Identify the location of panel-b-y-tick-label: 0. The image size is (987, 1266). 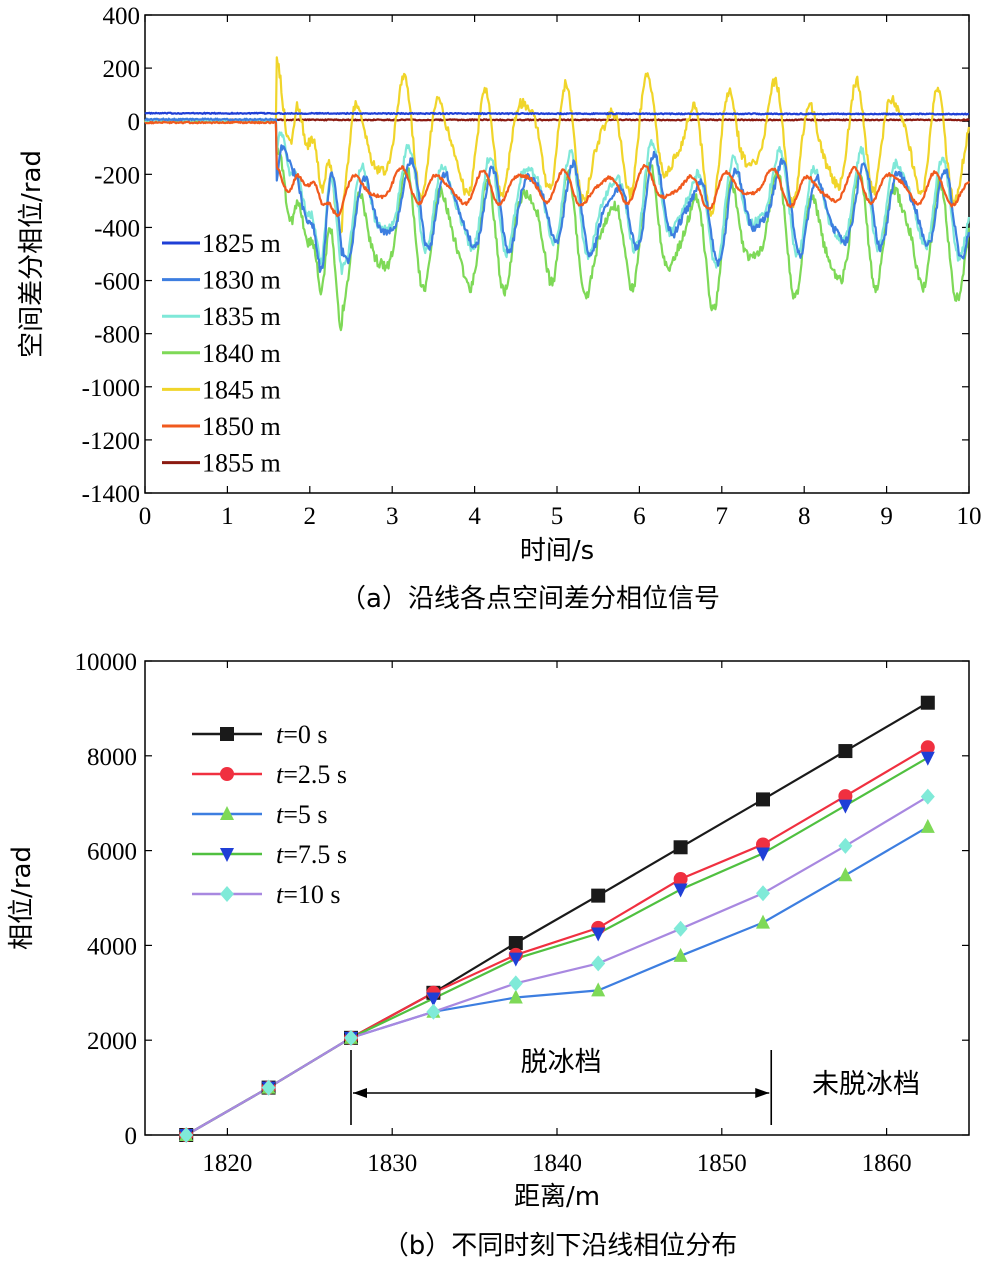
(131, 1136).